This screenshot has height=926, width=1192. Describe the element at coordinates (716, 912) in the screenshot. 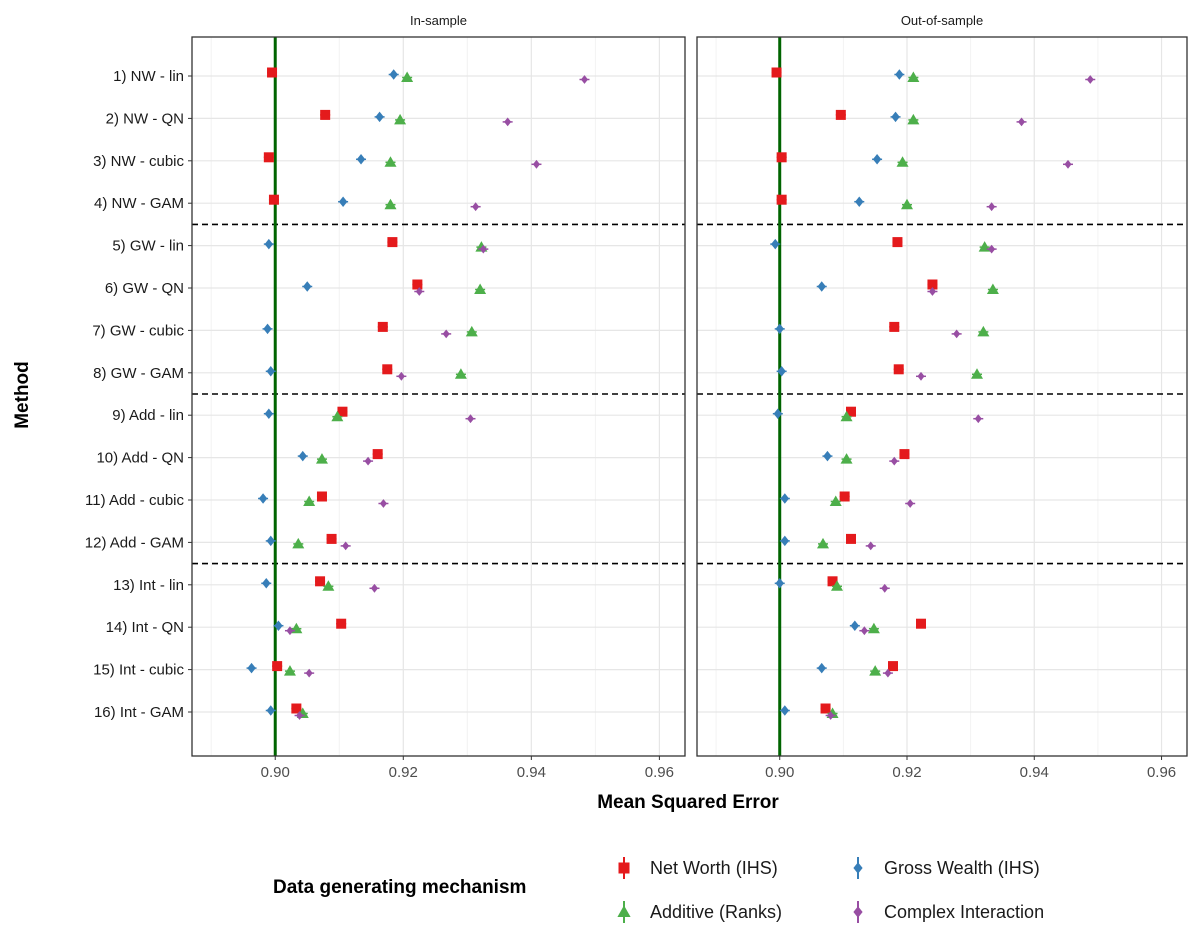

I see `legend-label: Additive (Ranks)` at that location.